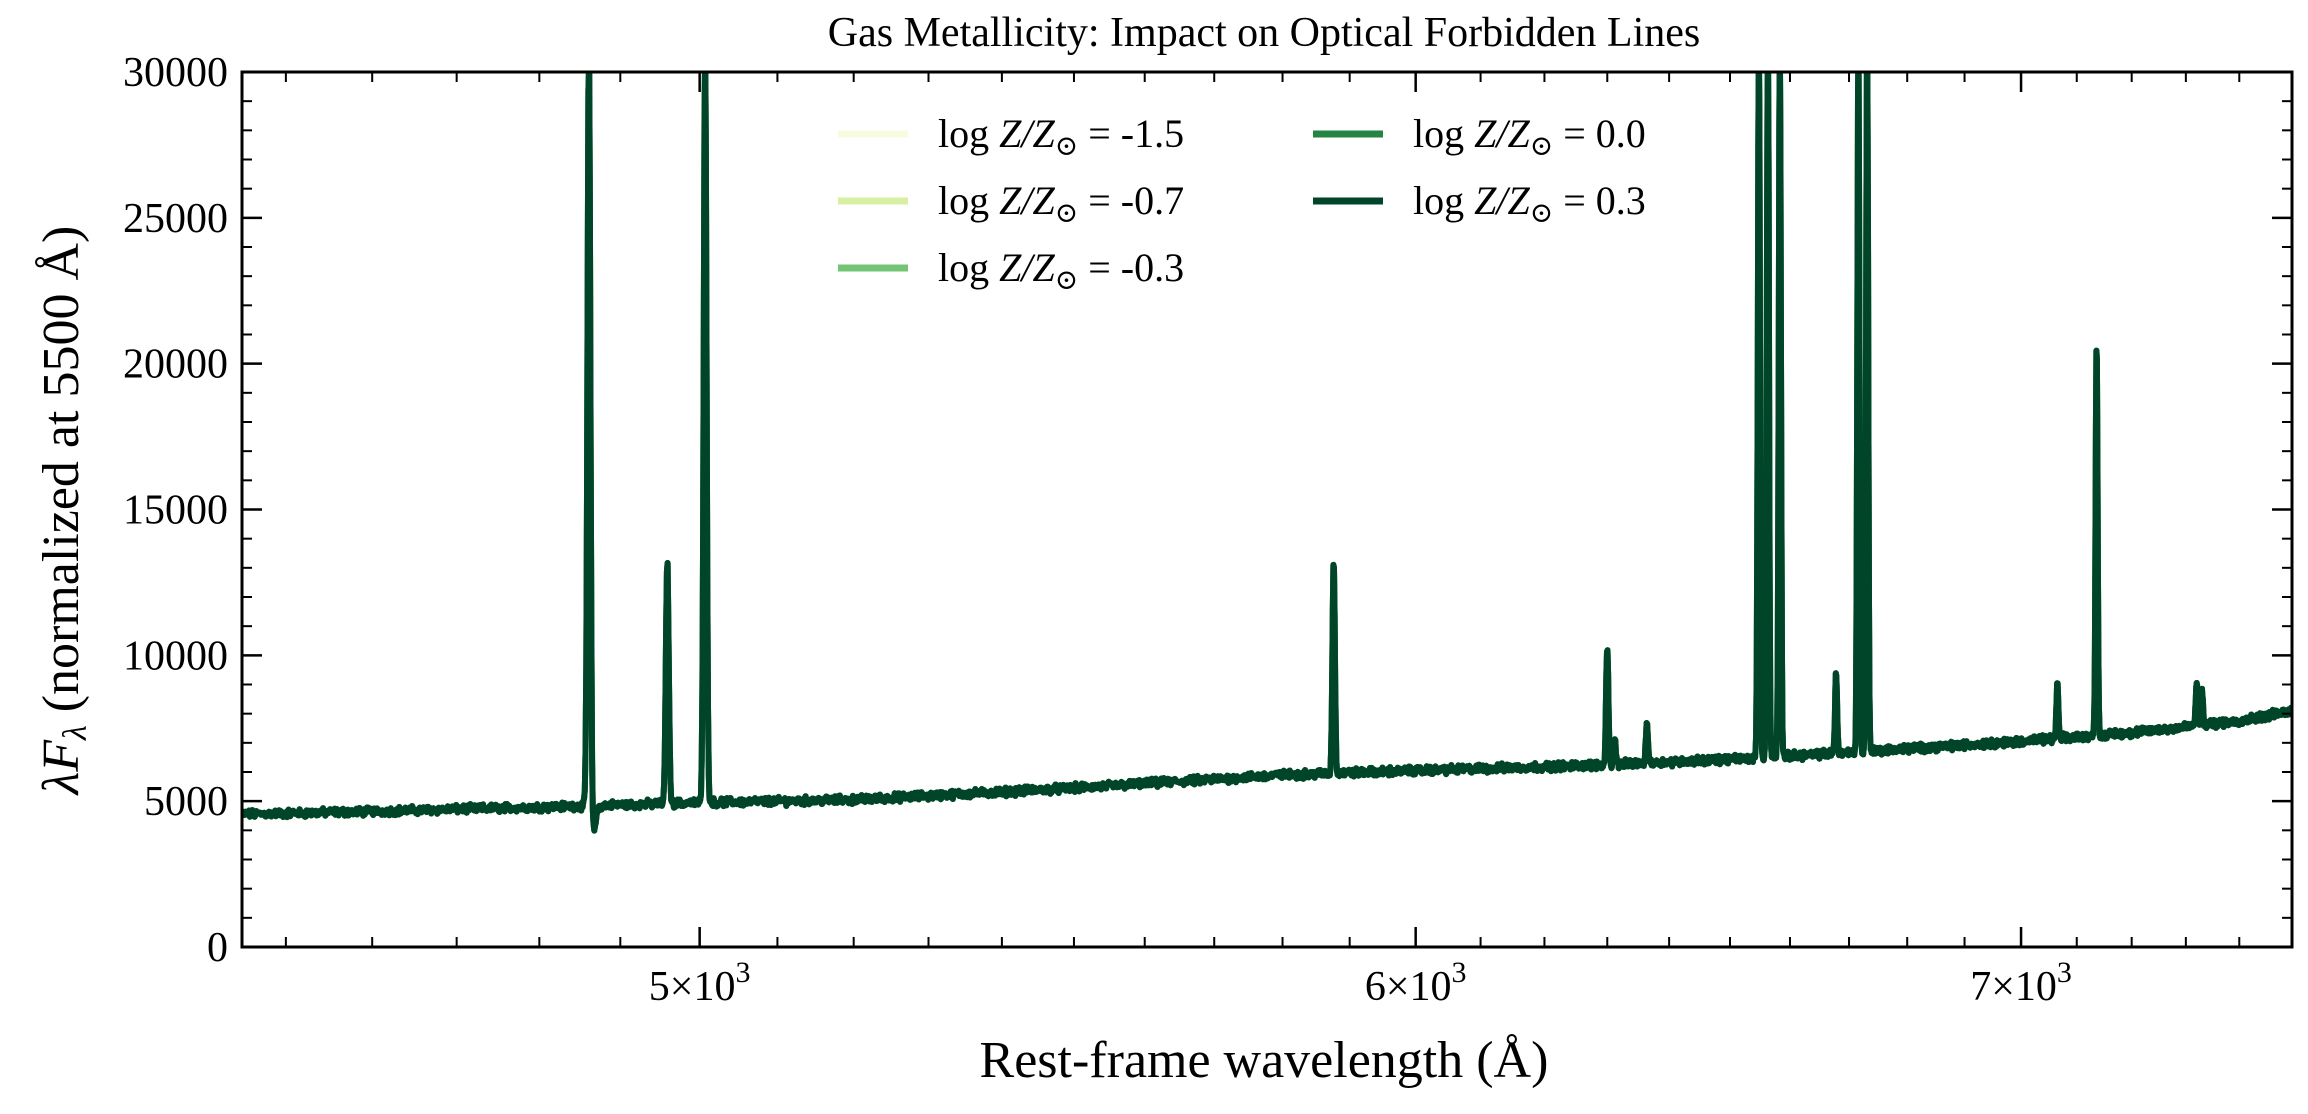 Image resolution: width=2308 pixels, height=1114 pixels. I want to click on legend-label: log Z/Z⊙ = 0.0, so click(1529, 136).